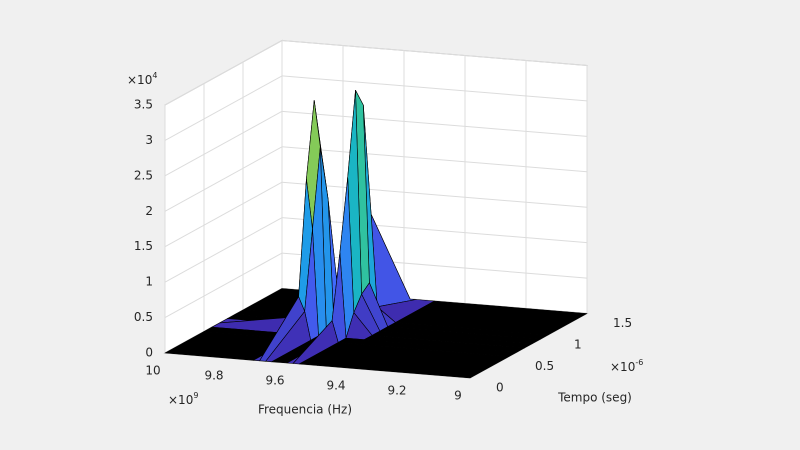 The image size is (800, 450). I want to click on exponent-power: -6, so click(639, 362).